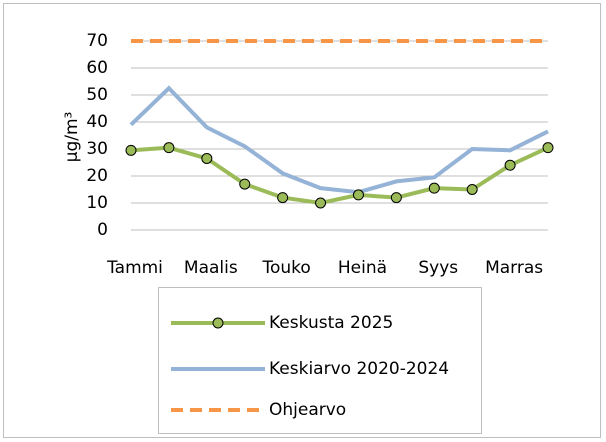  I want to click on y-tick-label: 70, so click(97, 41).